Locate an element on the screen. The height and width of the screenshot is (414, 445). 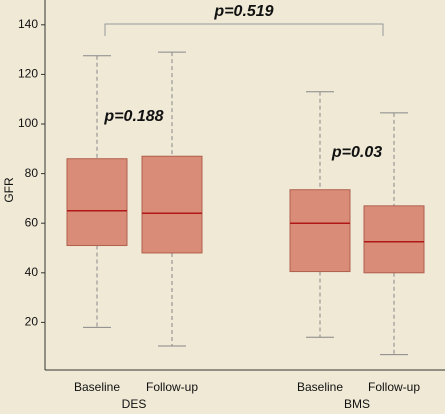
group-label: DES is located at coordinates (134, 404).